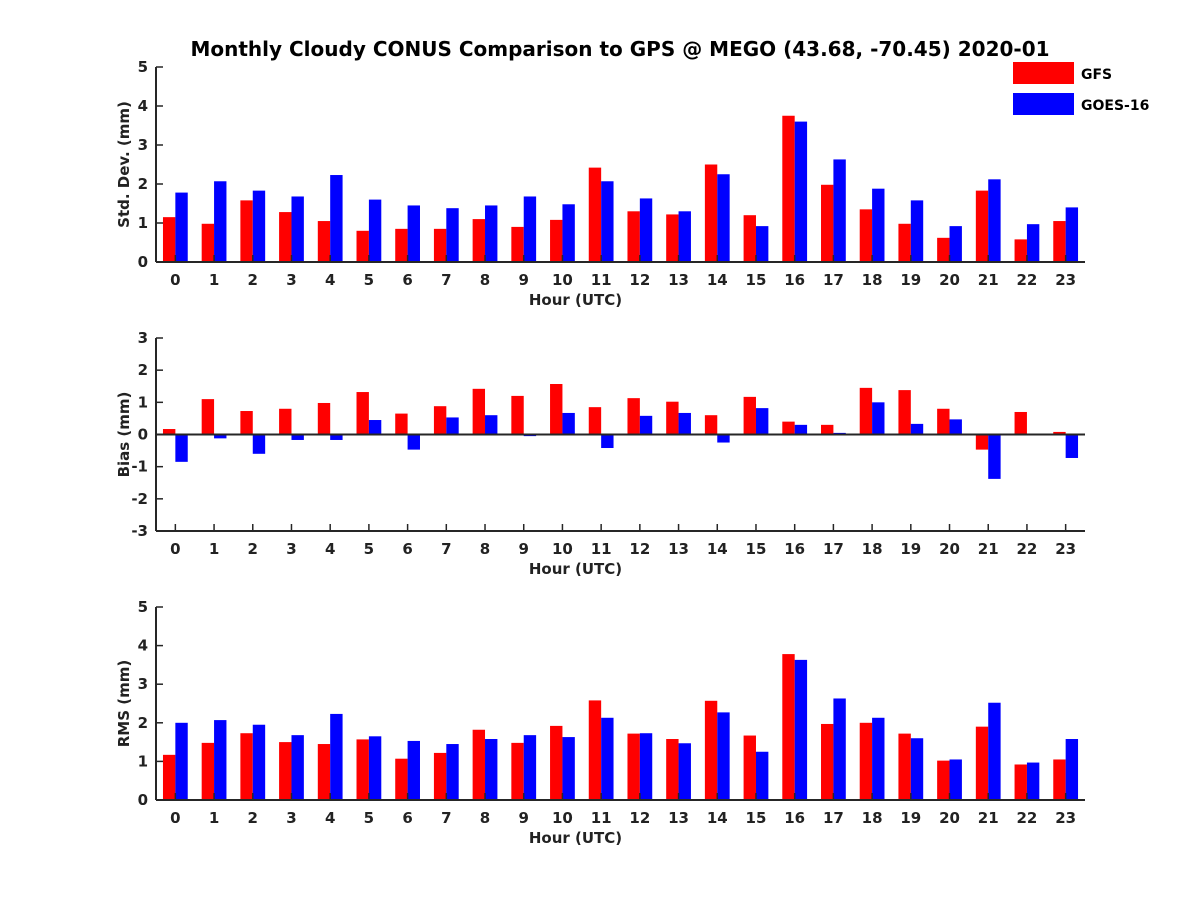 The image size is (1200, 900). Describe the element at coordinates (143, 223) in the screenshot. I see `y-tick-label-std-dev: 1` at that location.